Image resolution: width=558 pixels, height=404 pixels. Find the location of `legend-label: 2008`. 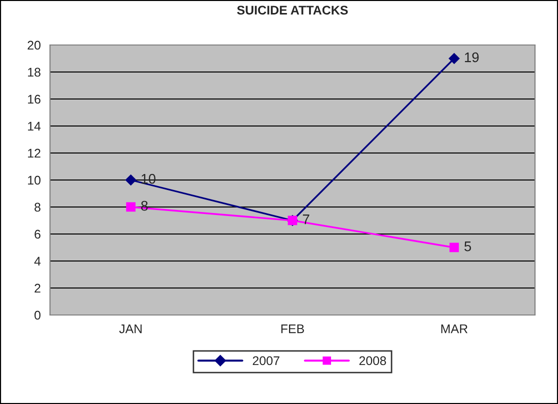

legend-label: 2008 is located at coordinates (372, 361).